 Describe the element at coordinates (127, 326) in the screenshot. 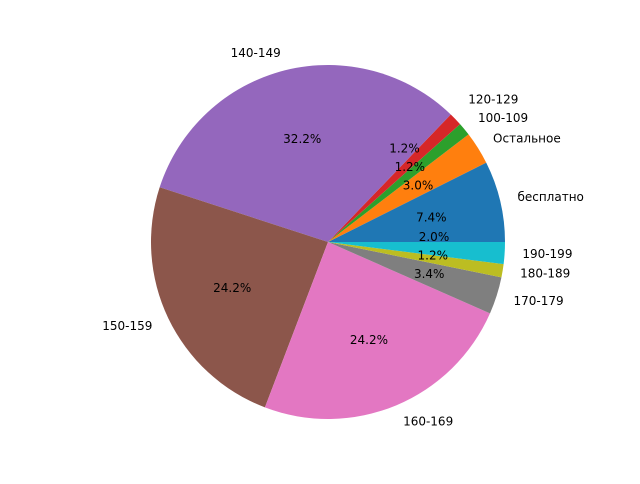

I see `slice-label: 150-159` at that location.